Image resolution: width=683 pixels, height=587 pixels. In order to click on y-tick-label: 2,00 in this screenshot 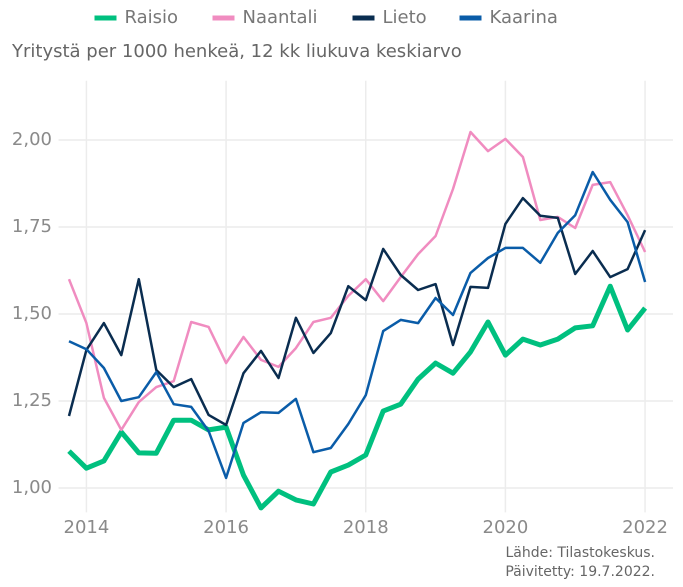, I will do `click(32, 139)`.